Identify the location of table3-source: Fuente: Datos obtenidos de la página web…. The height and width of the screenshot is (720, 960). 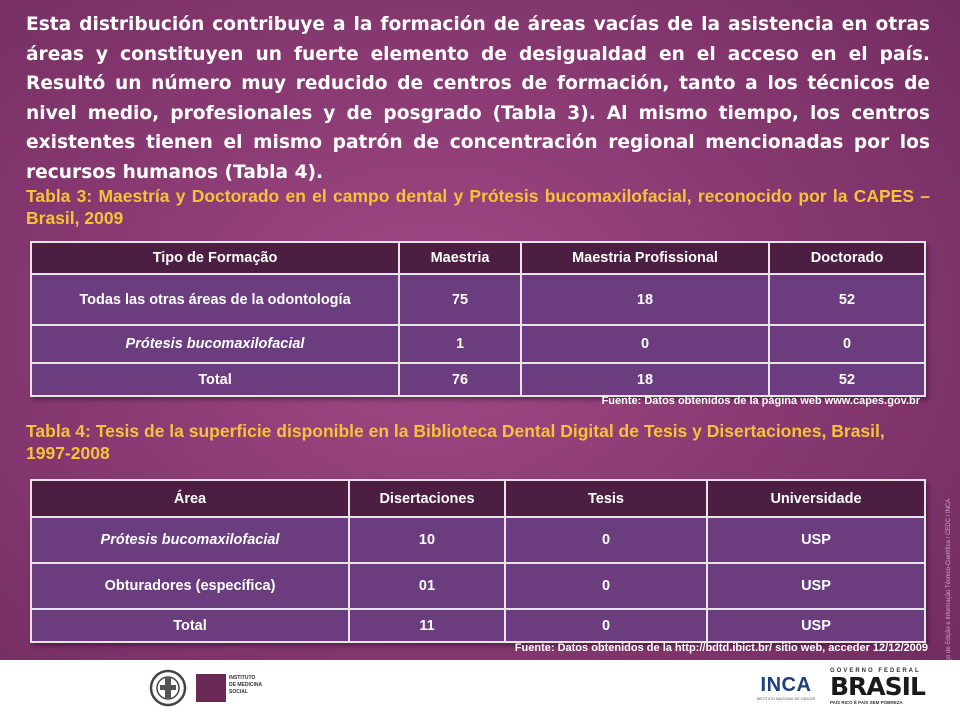
(760, 401).